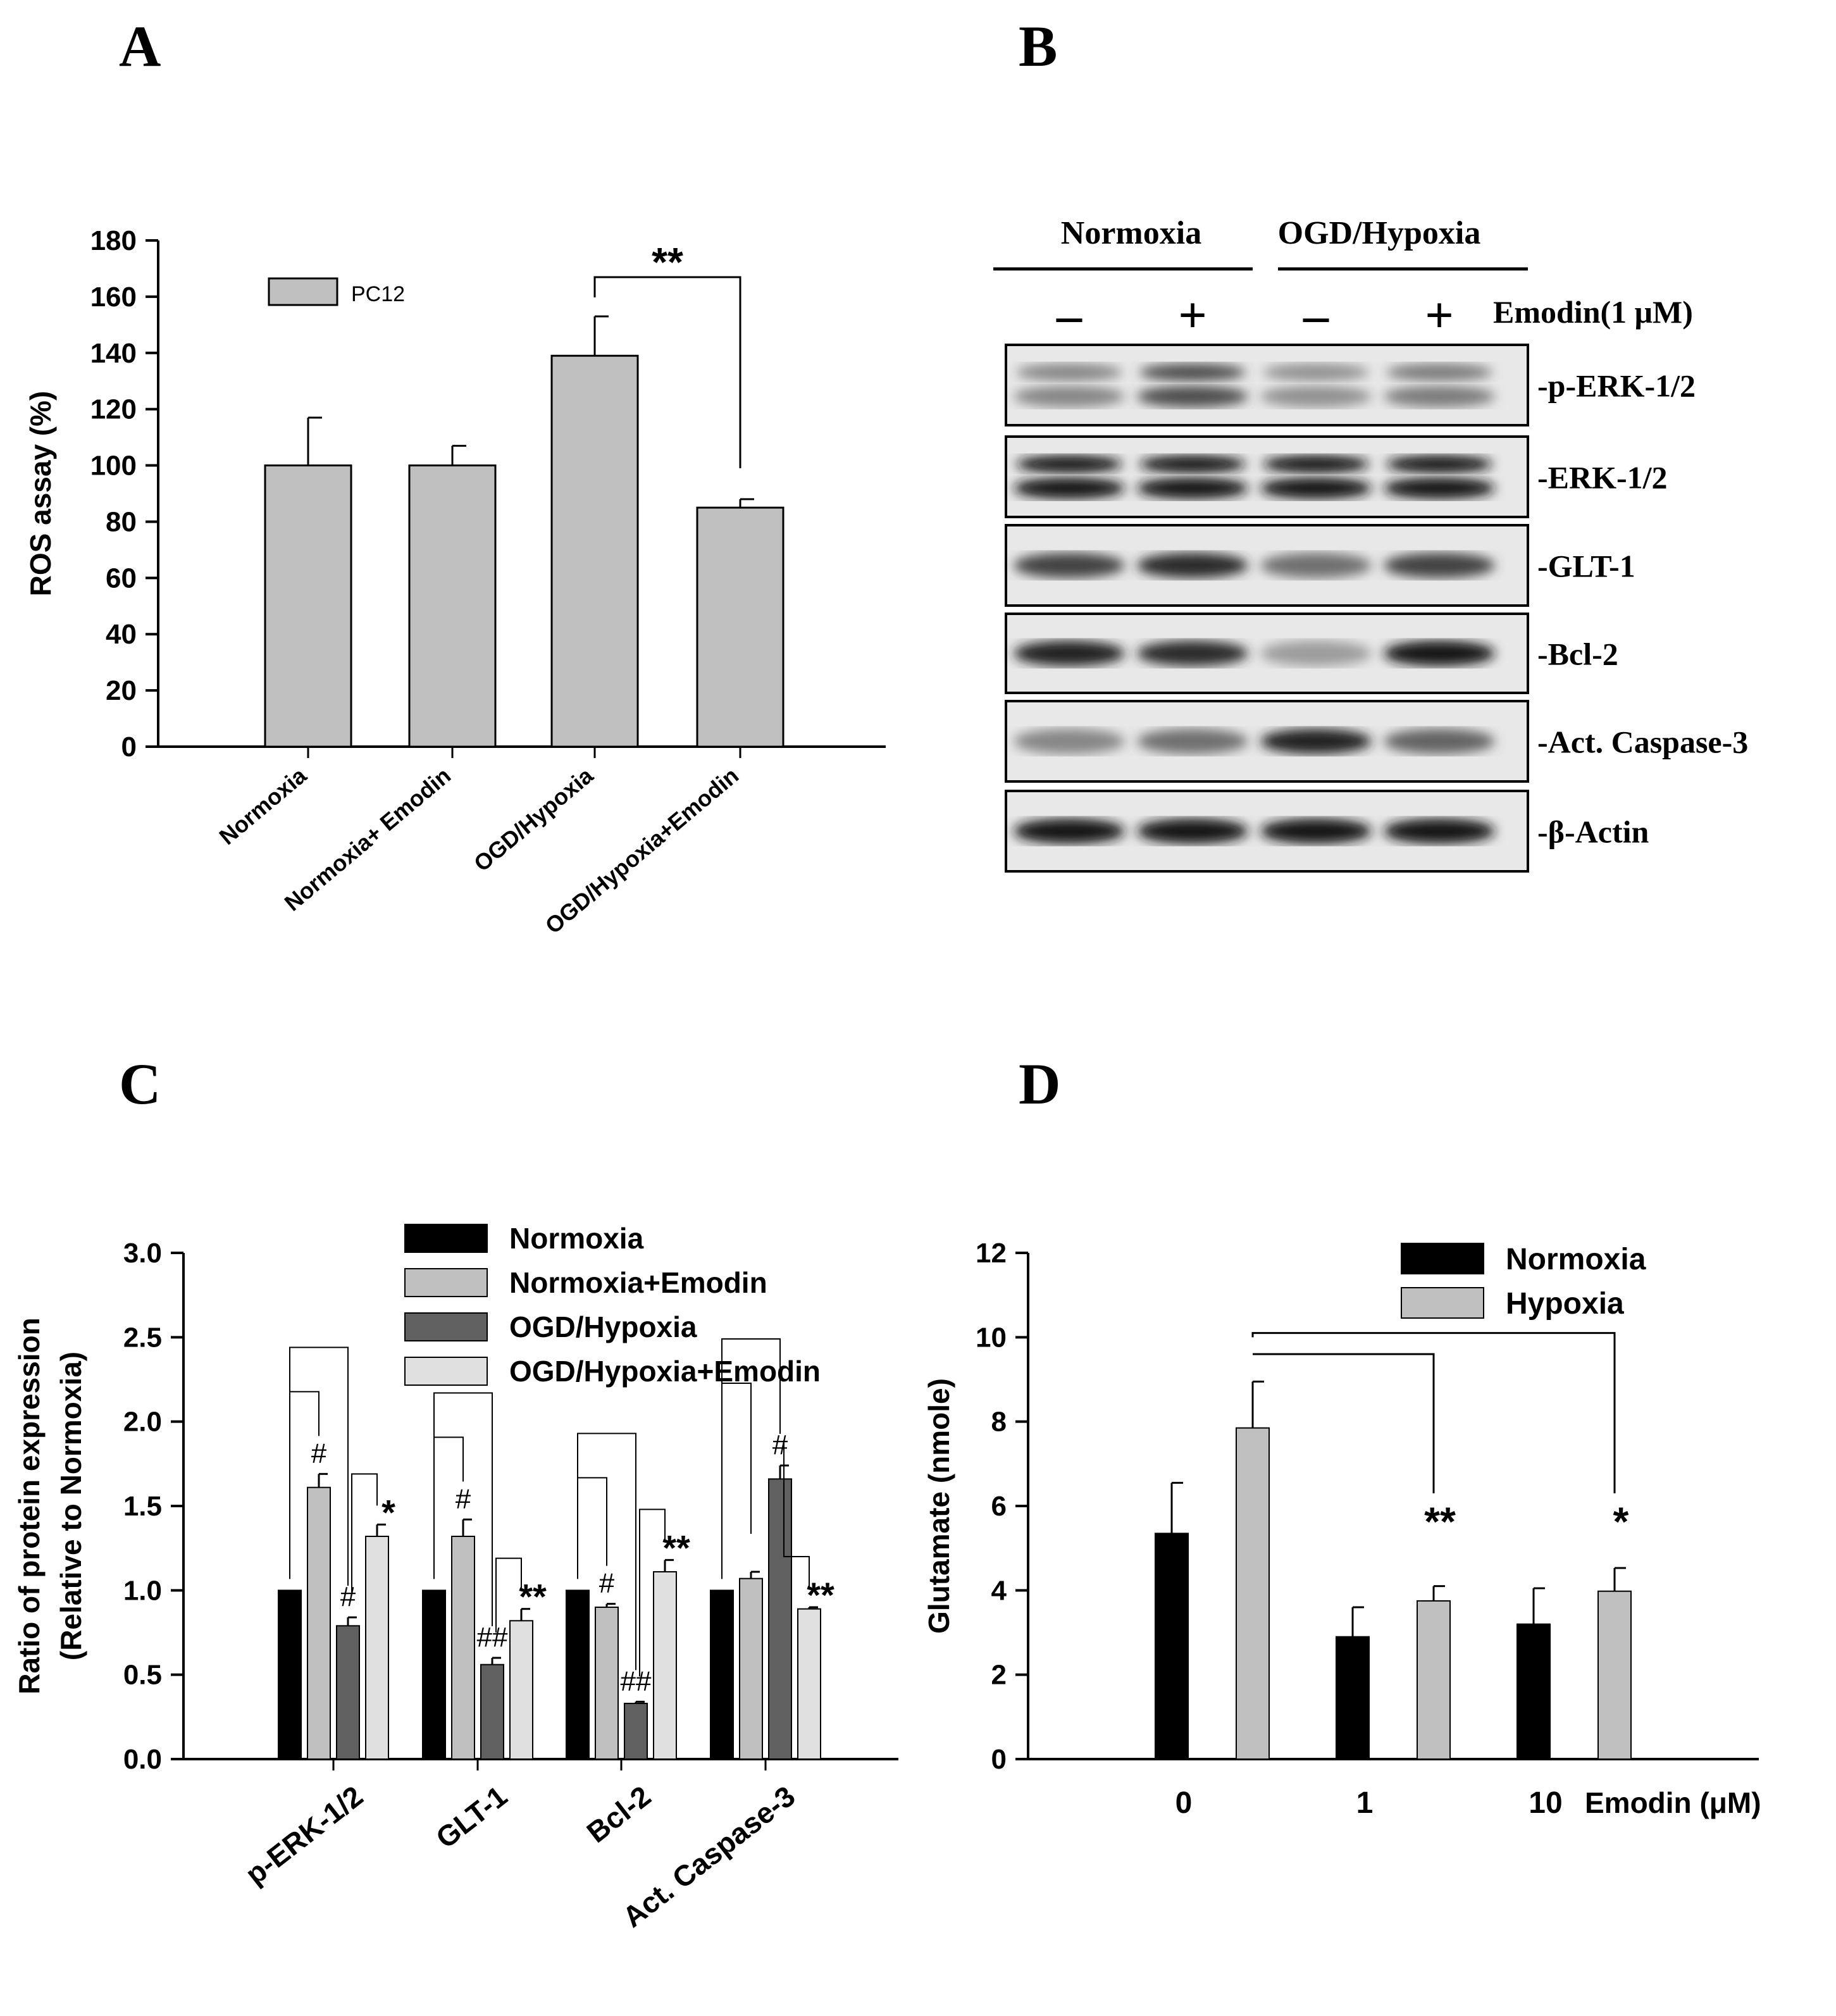 Image resolution: width=1836 pixels, height=2016 pixels. I want to click on legend-label: OGD/Hypoxia, so click(603, 1326).